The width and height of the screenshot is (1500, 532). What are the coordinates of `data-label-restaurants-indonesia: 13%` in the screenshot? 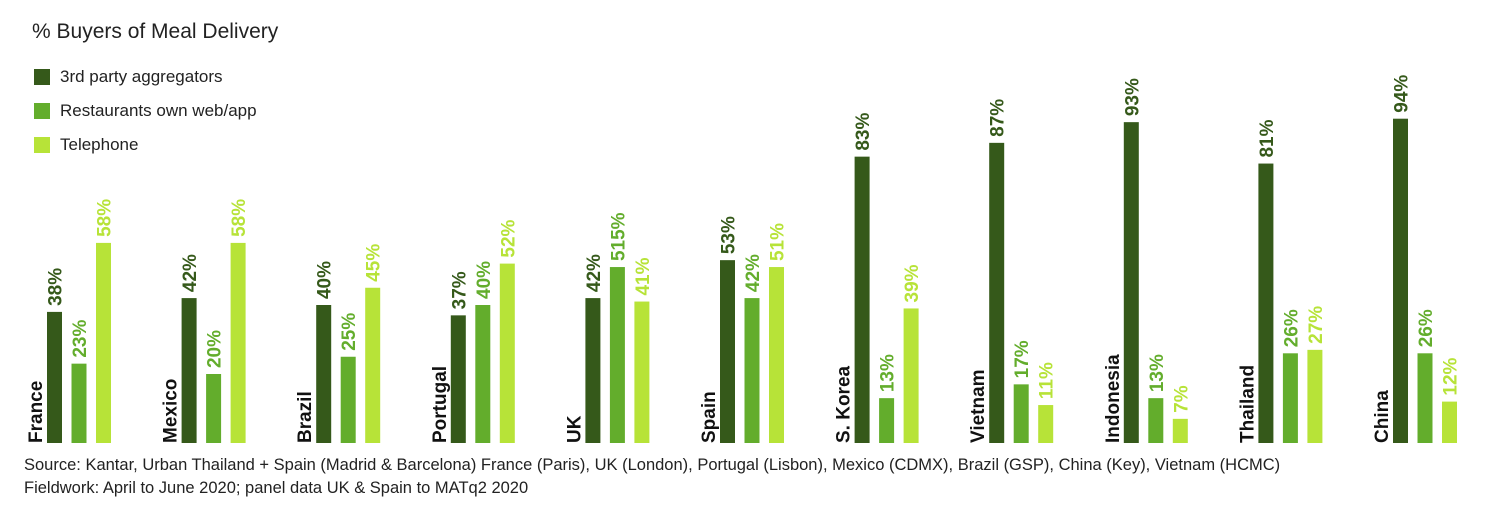 It's located at (1157, 373).